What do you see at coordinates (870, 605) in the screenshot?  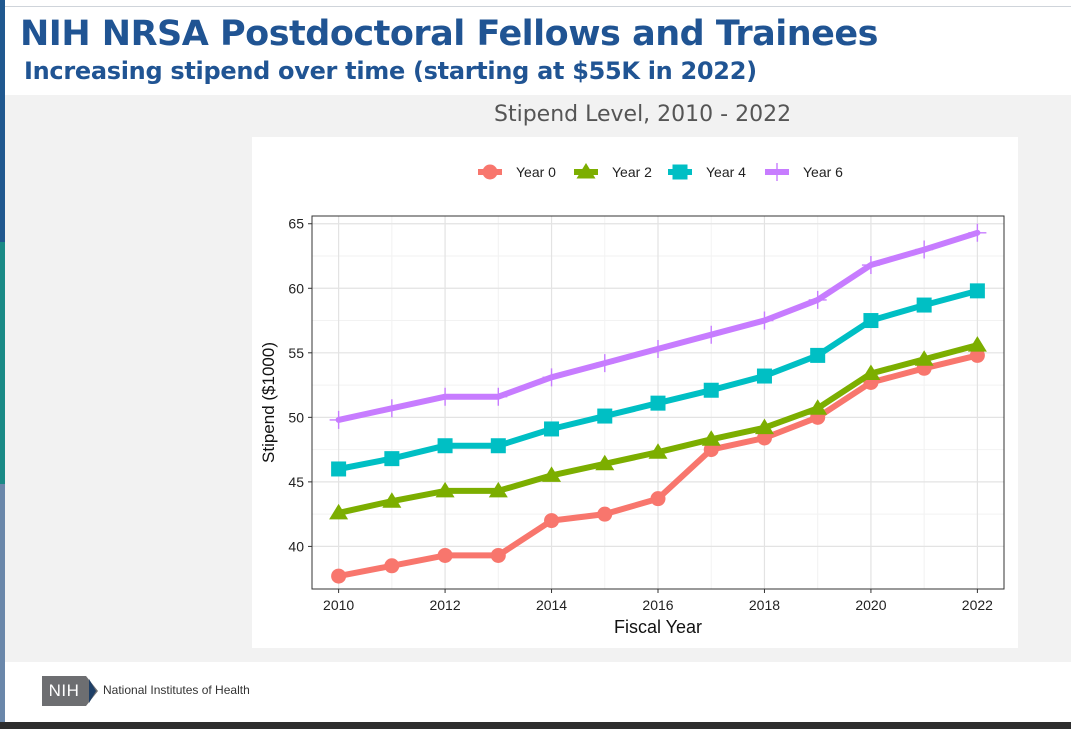 I see `x-tick-label: 2020` at bounding box center [870, 605].